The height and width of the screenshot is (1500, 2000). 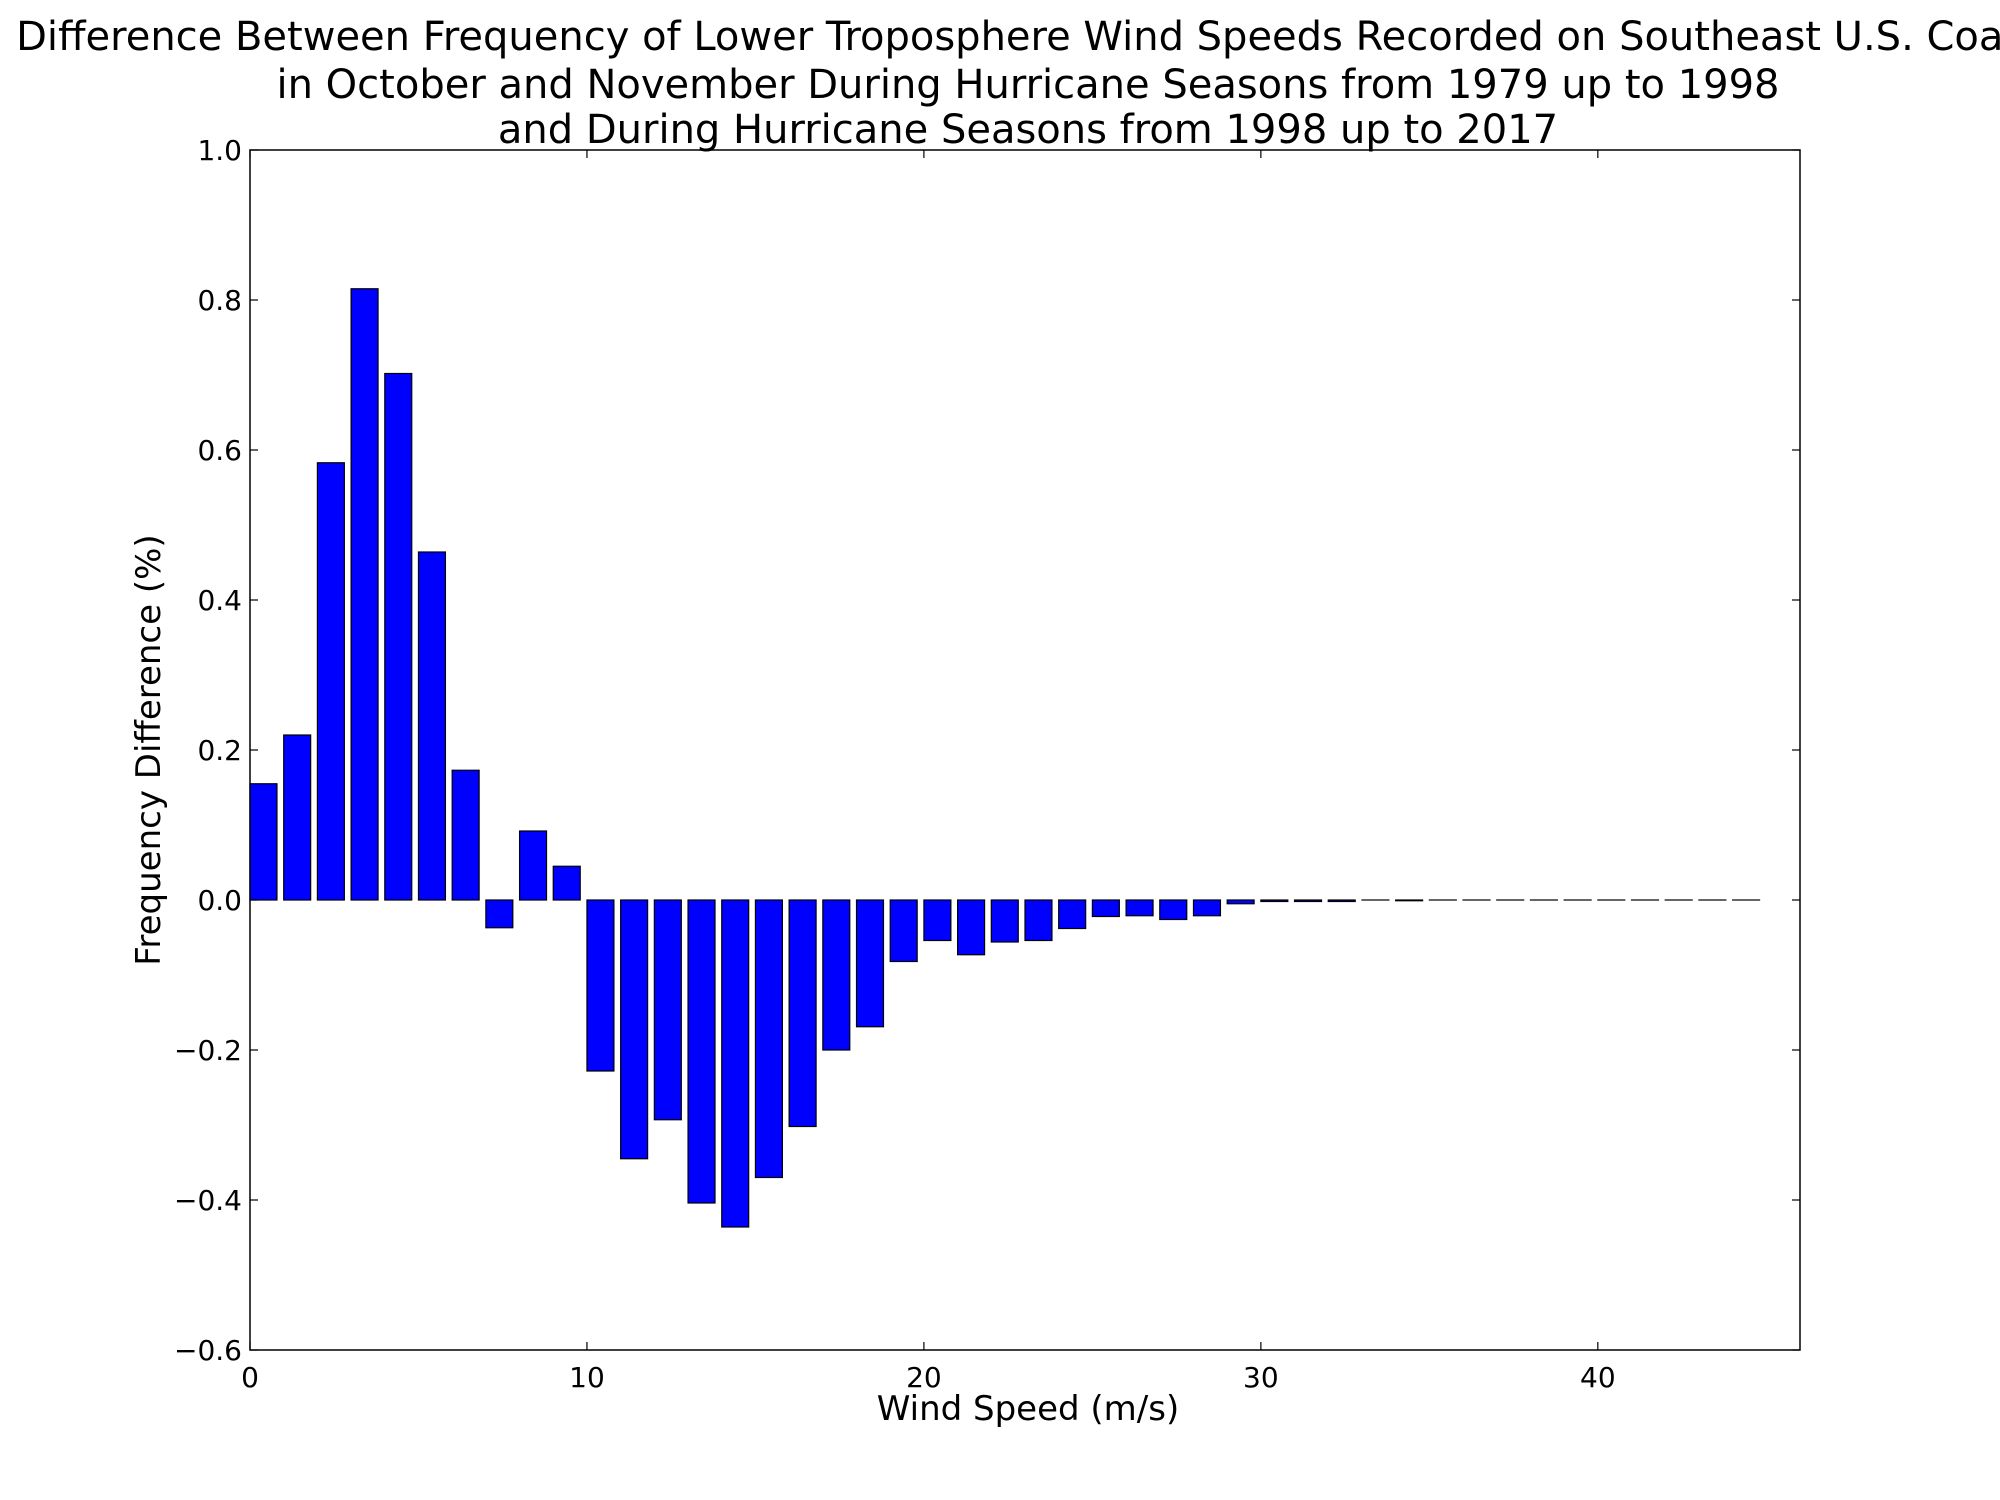 I want to click on y-axis-label: Frequency Difference (%), so click(x=149, y=749).